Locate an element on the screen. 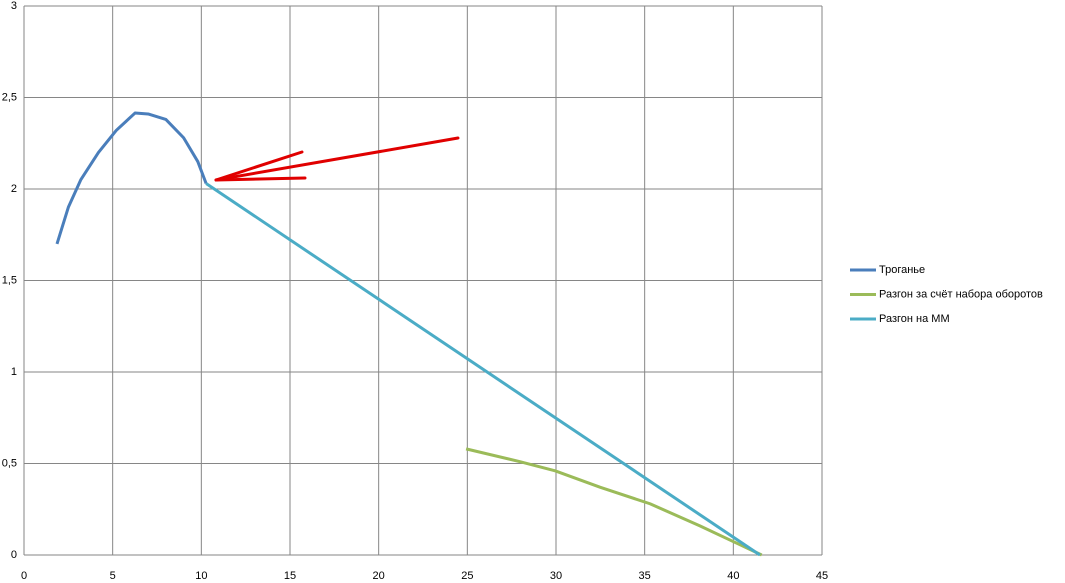 The width and height of the screenshot is (1065, 583). y-tick-label: 0 is located at coordinates (14, 555).